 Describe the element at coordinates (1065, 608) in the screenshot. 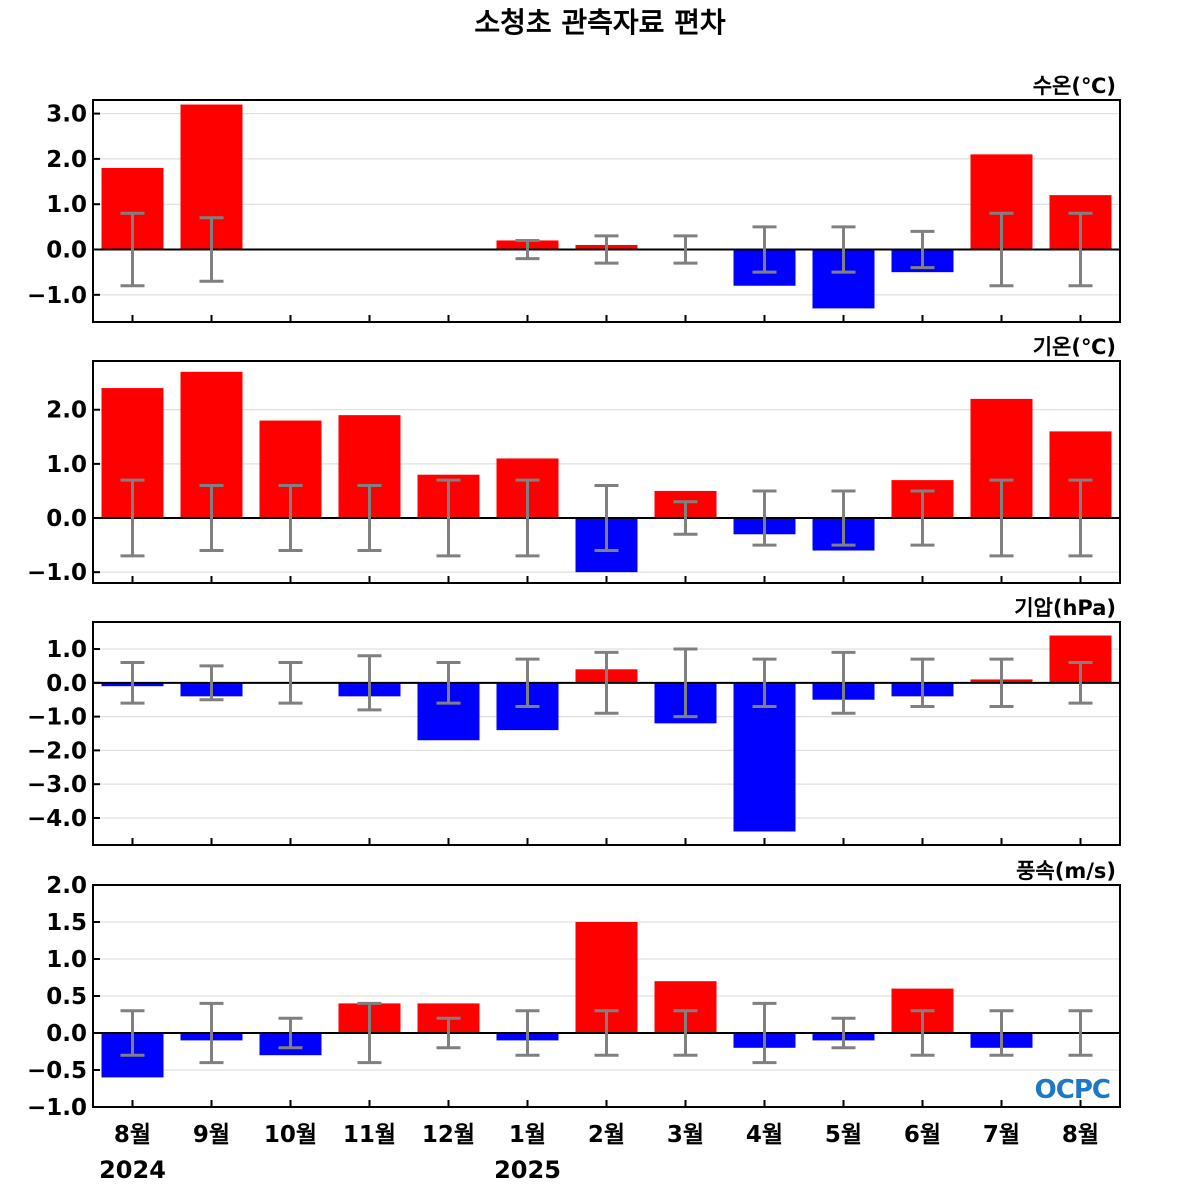

I see `panel-label: 기압(hPa)` at that location.